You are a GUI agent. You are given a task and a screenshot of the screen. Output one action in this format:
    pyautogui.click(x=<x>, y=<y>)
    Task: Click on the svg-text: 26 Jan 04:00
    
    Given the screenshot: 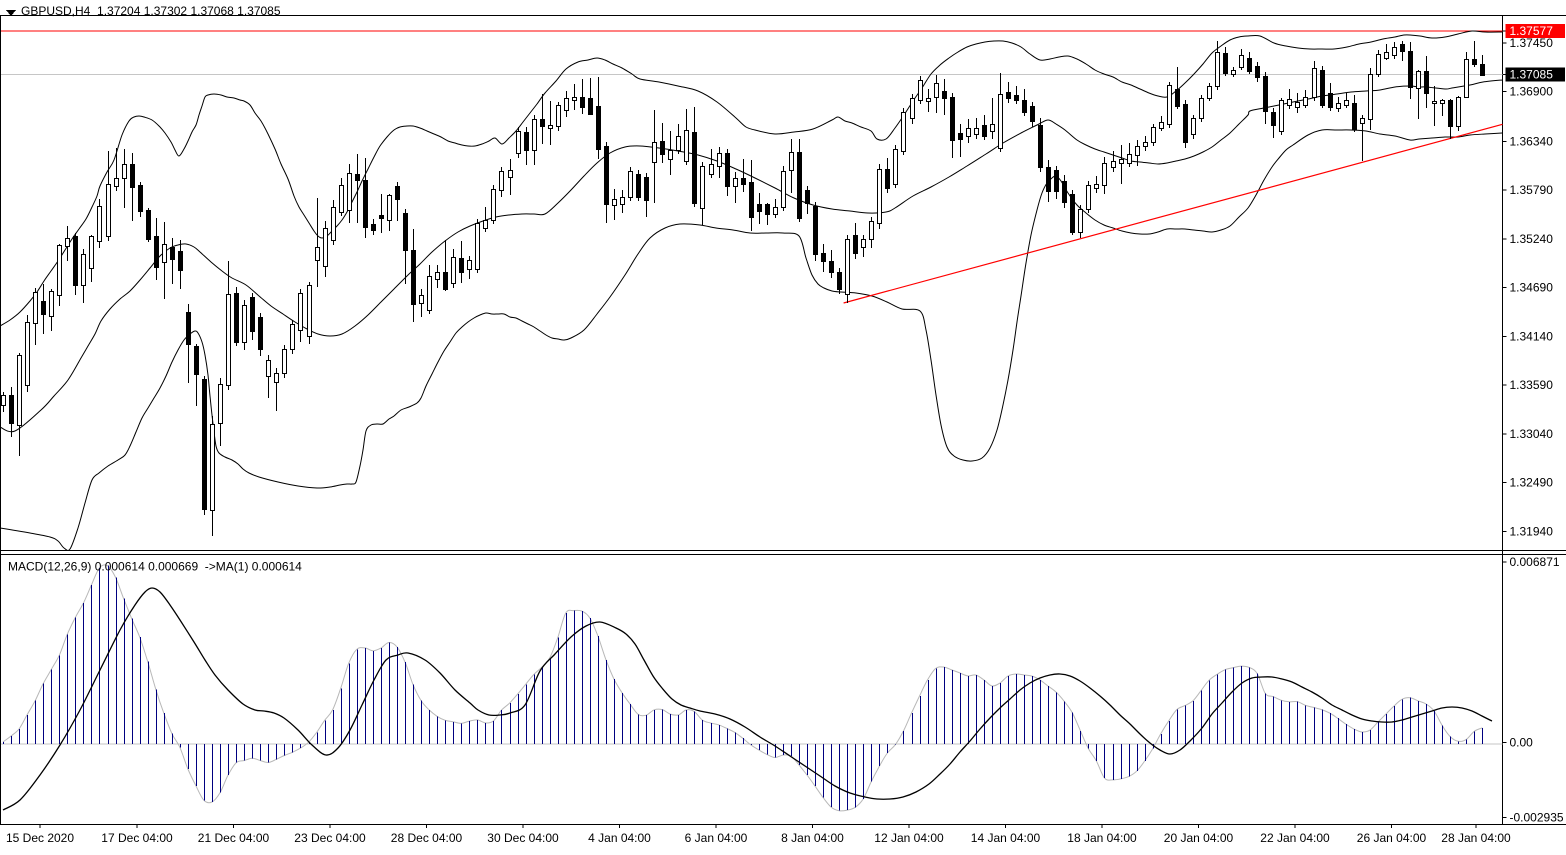 What is the action you would take?
    pyautogui.click(x=1392, y=838)
    